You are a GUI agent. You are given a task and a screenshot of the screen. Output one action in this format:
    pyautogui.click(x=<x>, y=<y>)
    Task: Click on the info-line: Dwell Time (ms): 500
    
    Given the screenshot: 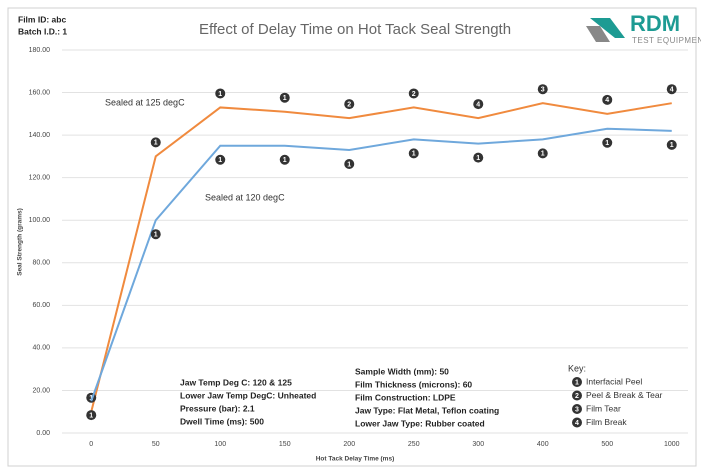 What is the action you would take?
    pyautogui.click(x=222, y=421)
    